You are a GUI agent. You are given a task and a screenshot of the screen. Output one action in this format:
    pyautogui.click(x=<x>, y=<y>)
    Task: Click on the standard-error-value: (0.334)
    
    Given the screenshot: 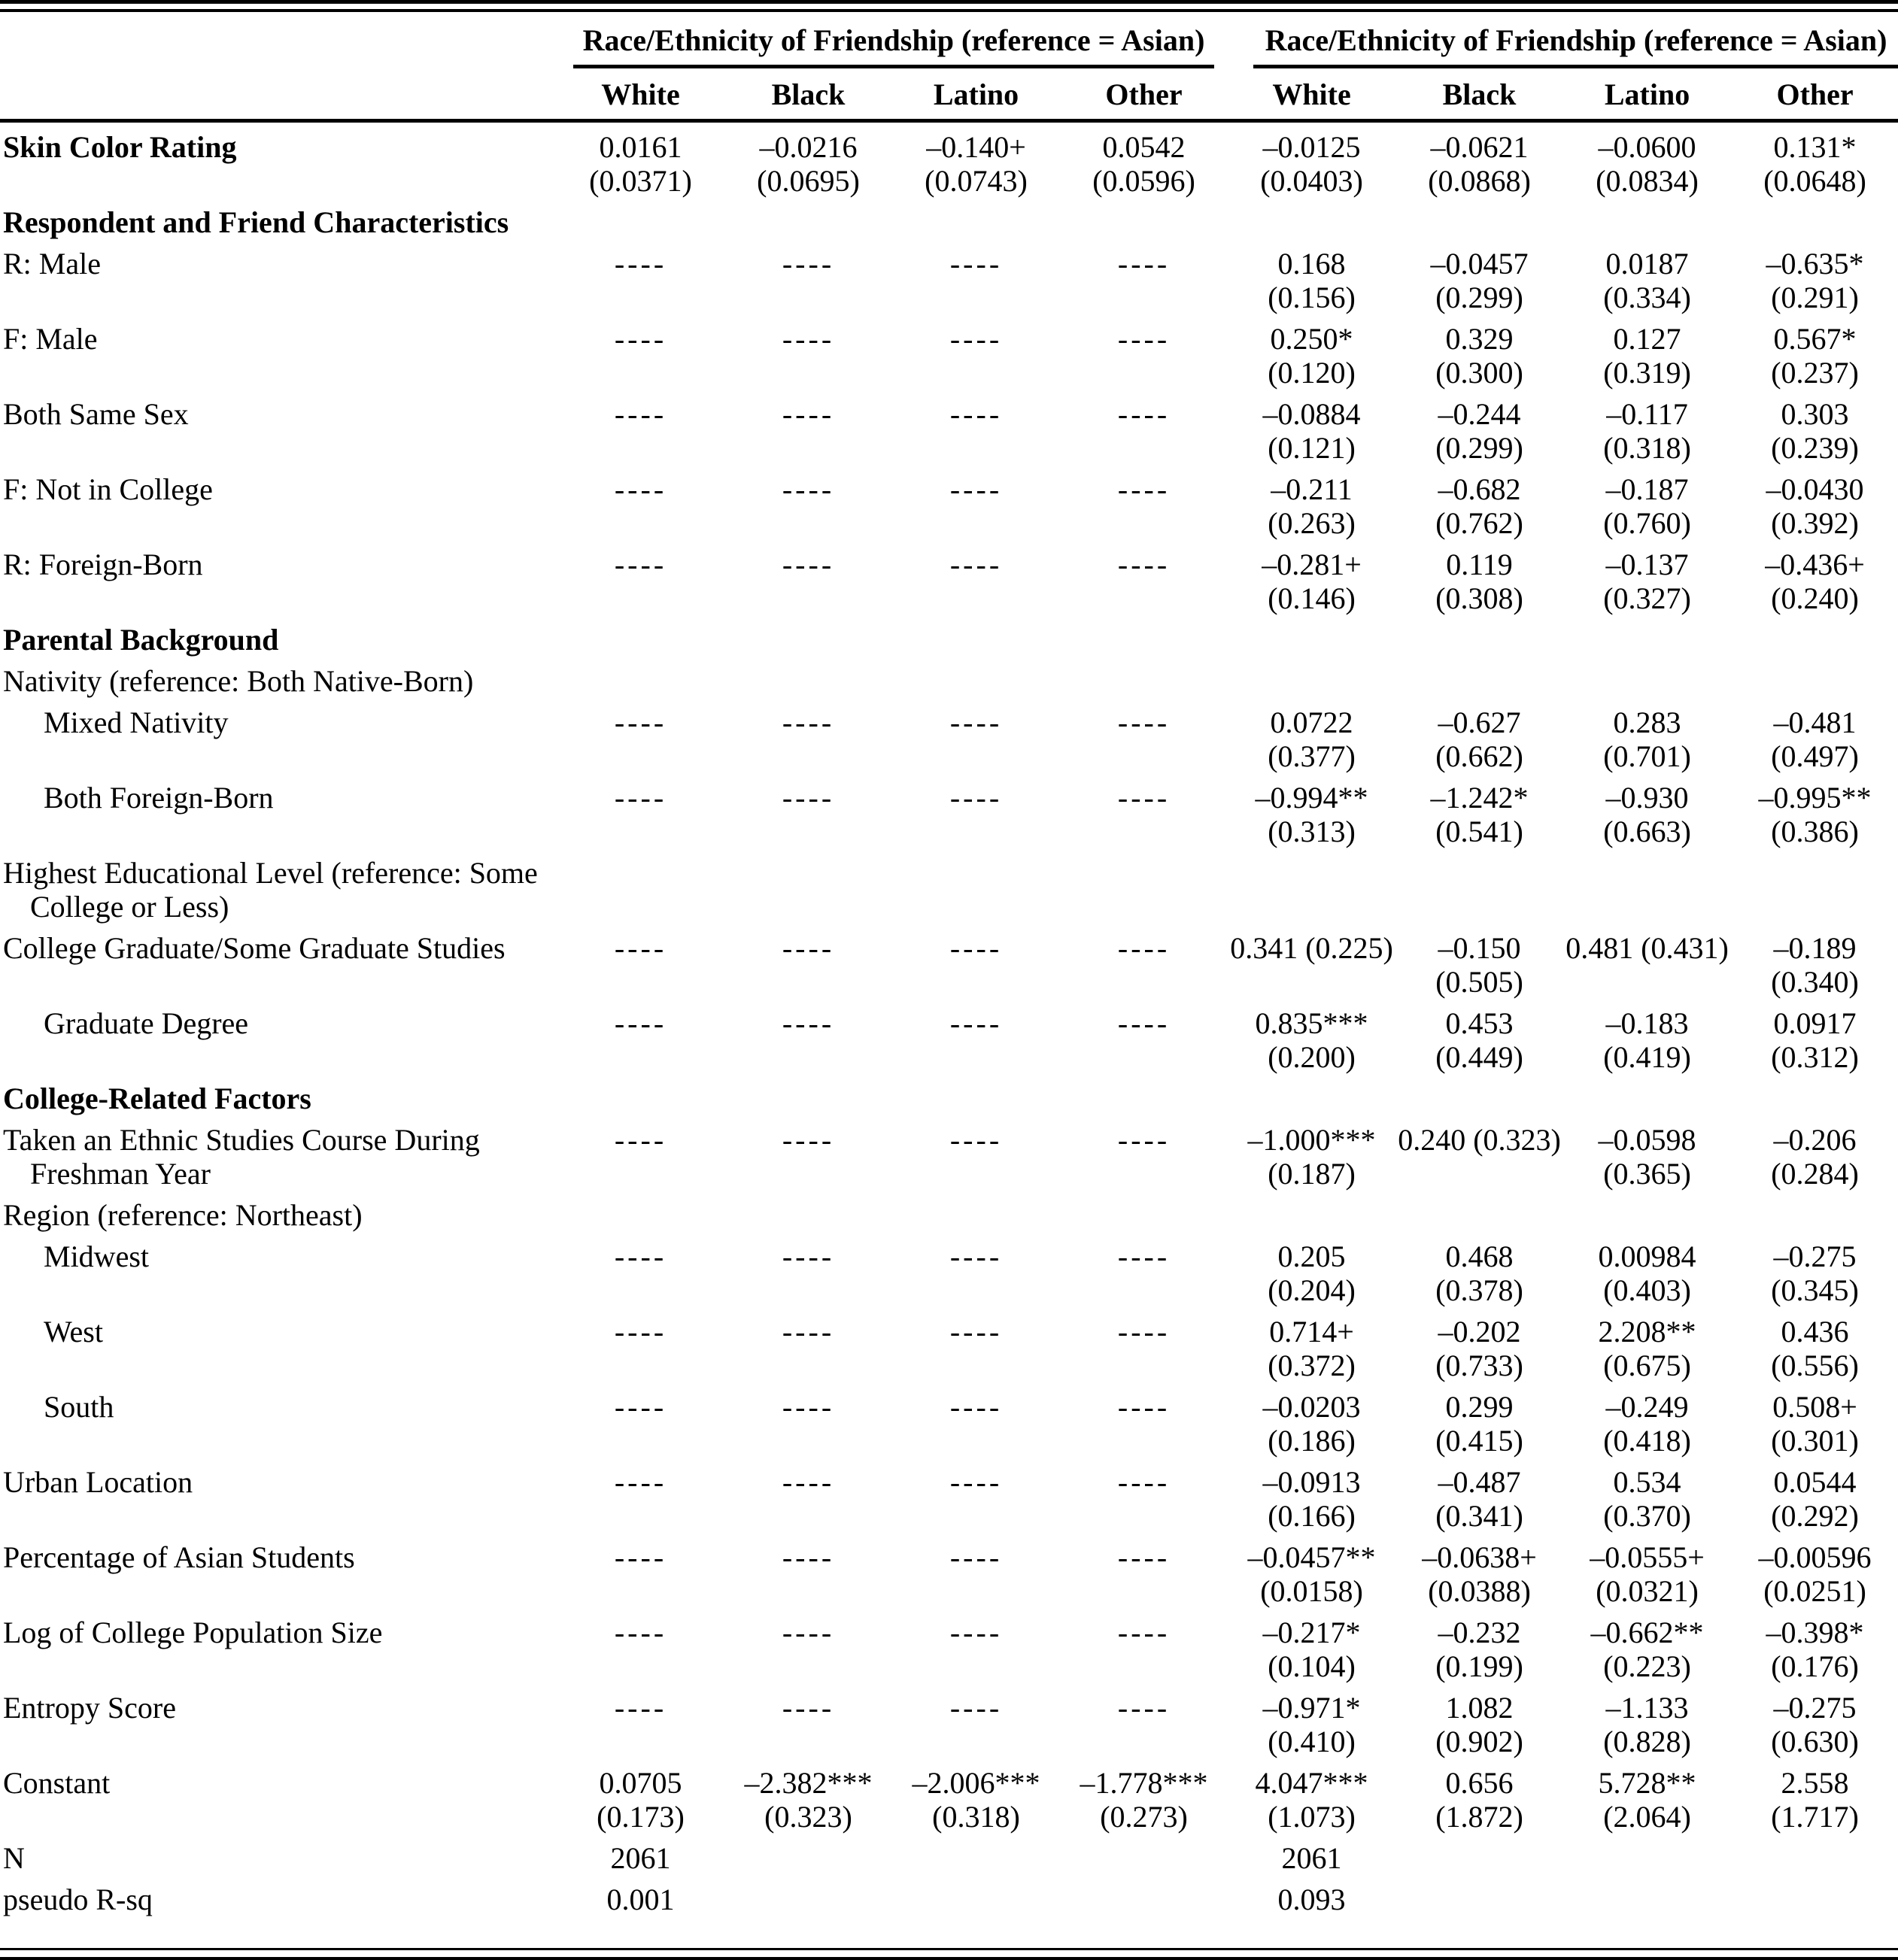 What is the action you would take?
    pyautogui.click(x=1647, y=297)
    